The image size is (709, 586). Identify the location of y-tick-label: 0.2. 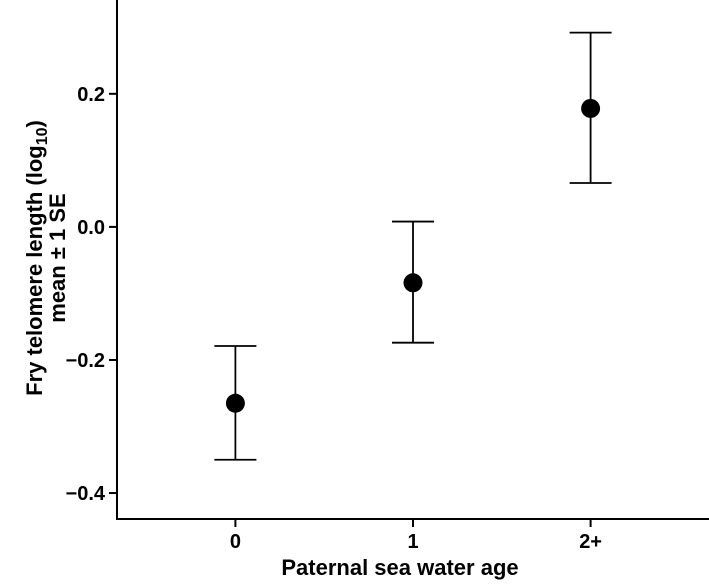
(91, 95).